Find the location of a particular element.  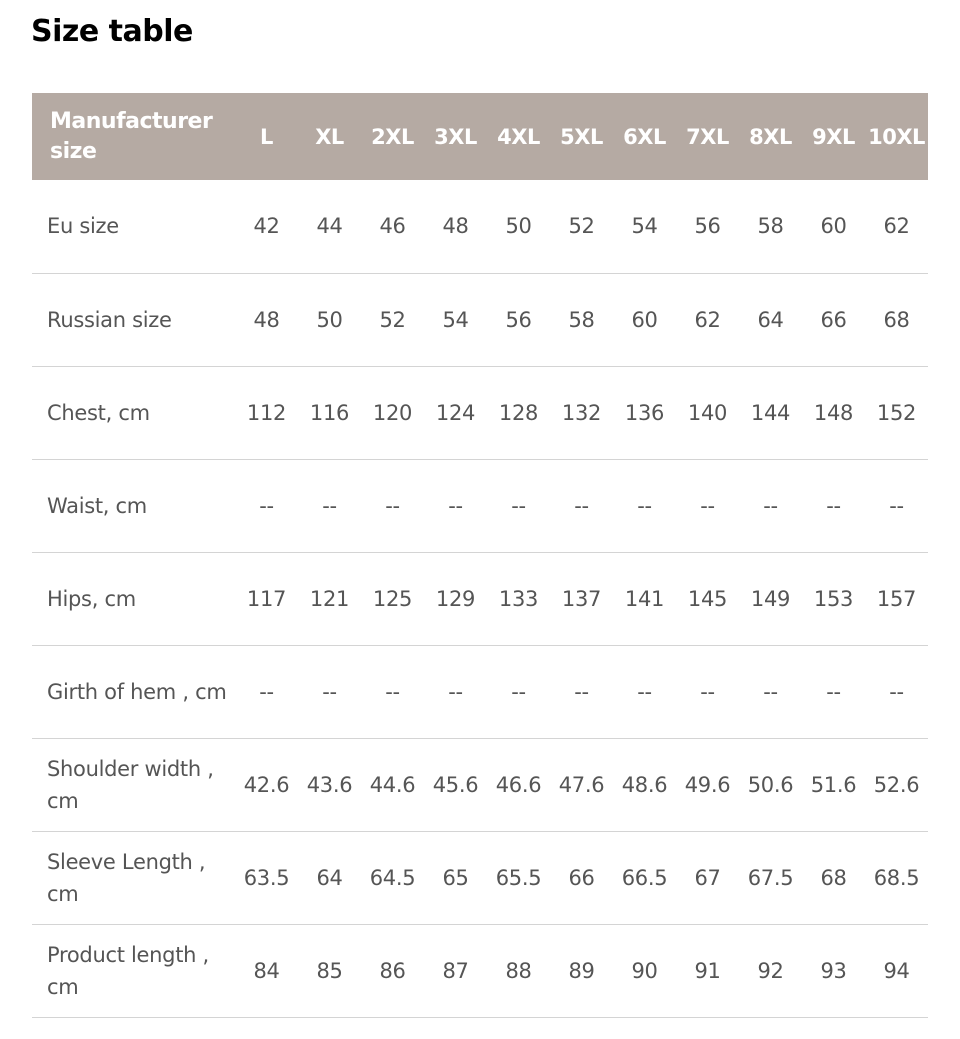

table-cell: 42 is located at coordinates (266, 226).